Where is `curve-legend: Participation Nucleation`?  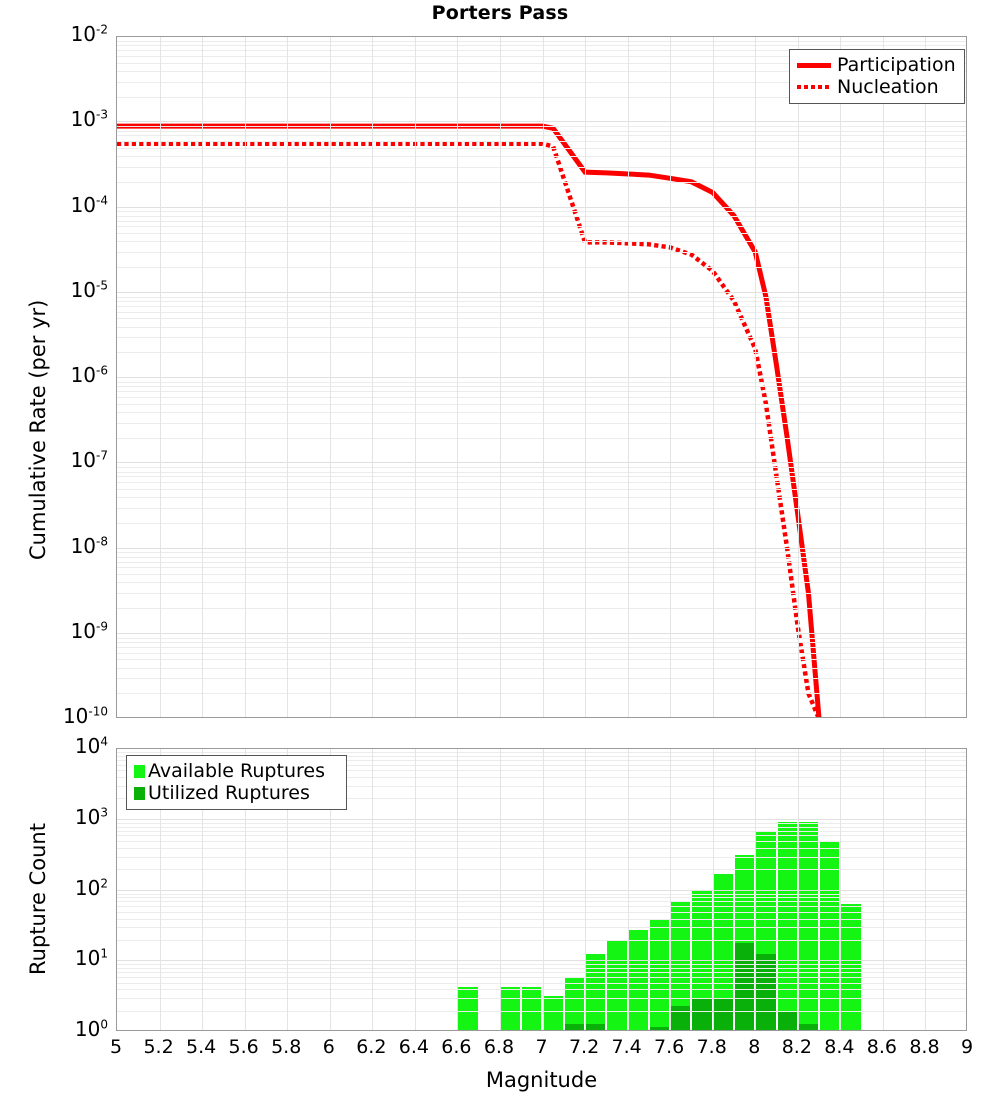
curve-legend: Participation Nucleation is located at coordinates (877, 76).